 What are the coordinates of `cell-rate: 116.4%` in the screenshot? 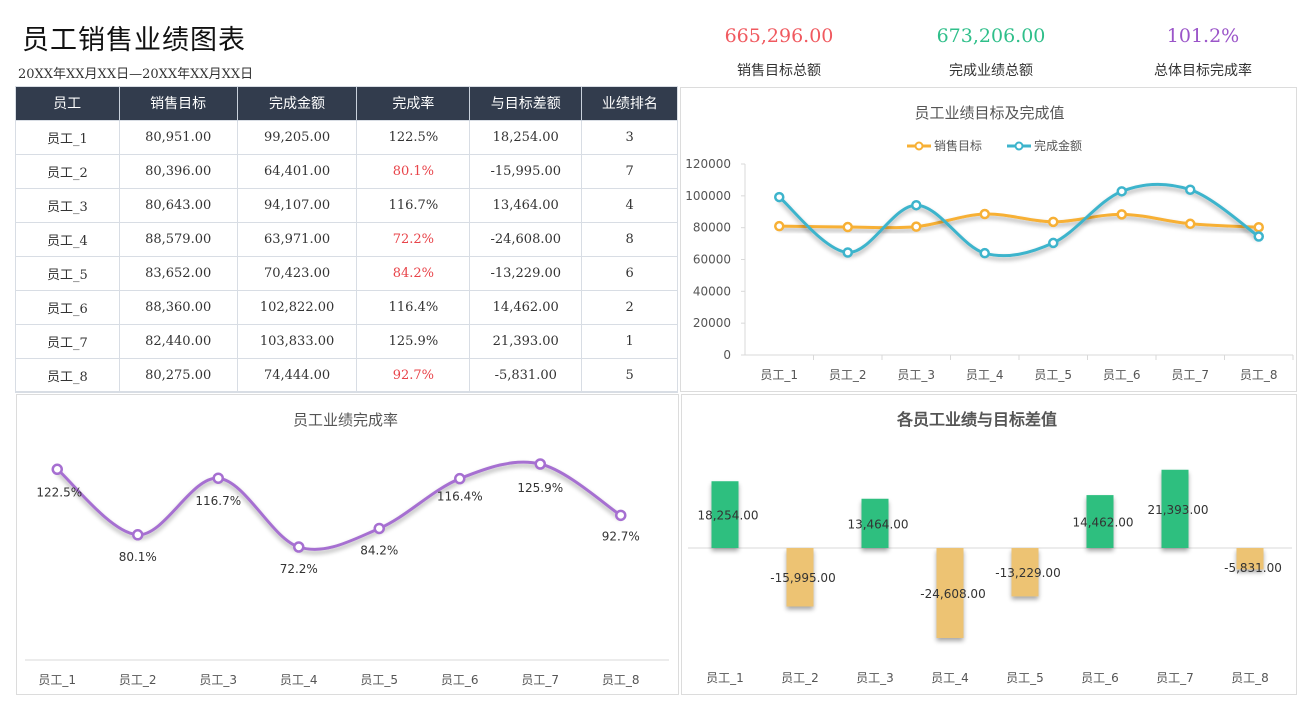 It's located at (413, 307).